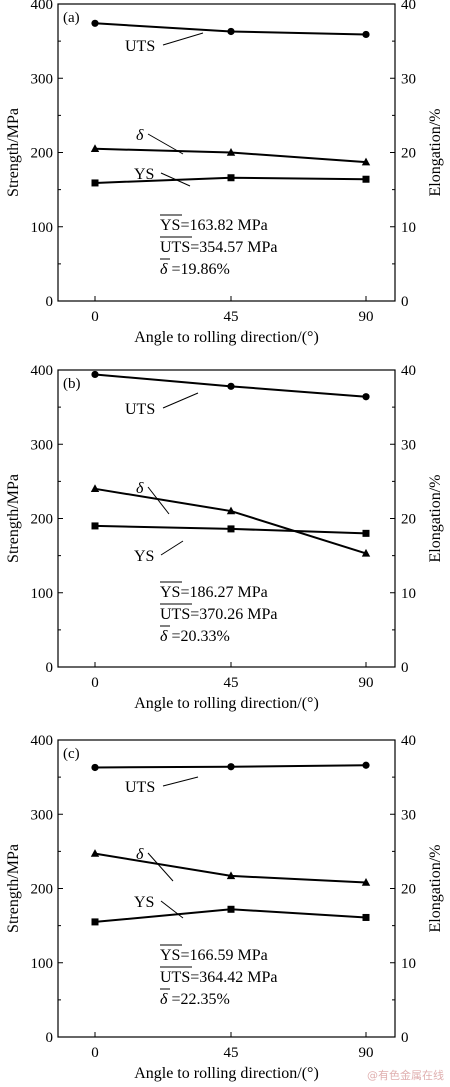 The height and width of the screenshot is (1087, 450). Describe the element at coordinates (223, 225) in the screenshot. I see `stat-value: =163.82 MPa` at that location.